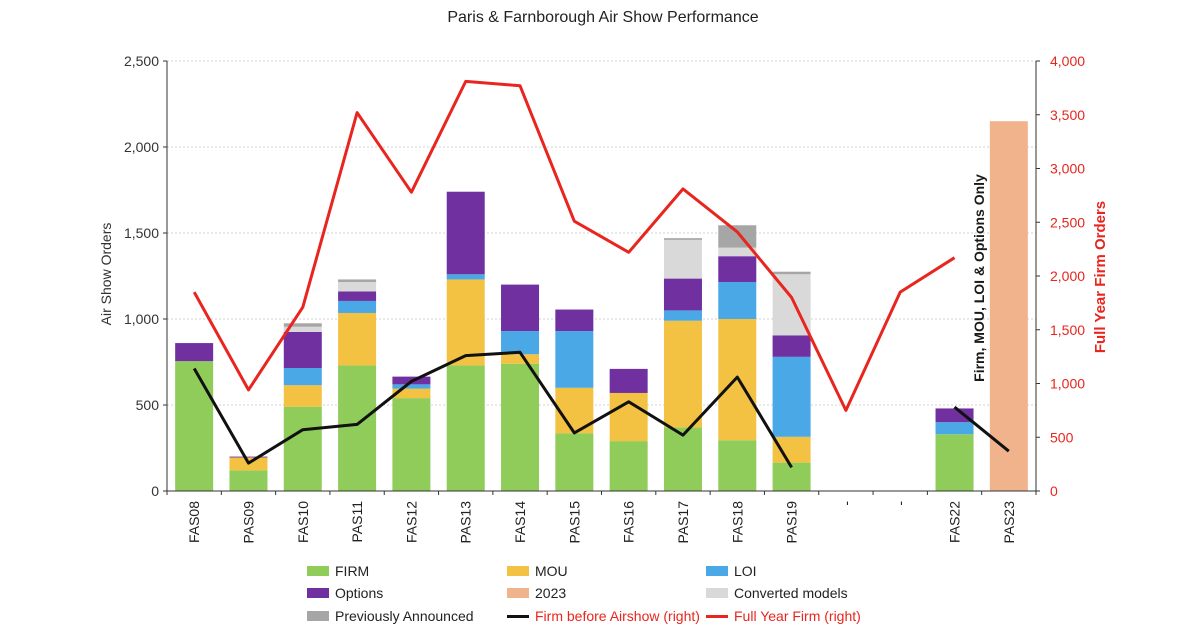  I want to click on x-tick-label: PAS11, so click(357, 522).